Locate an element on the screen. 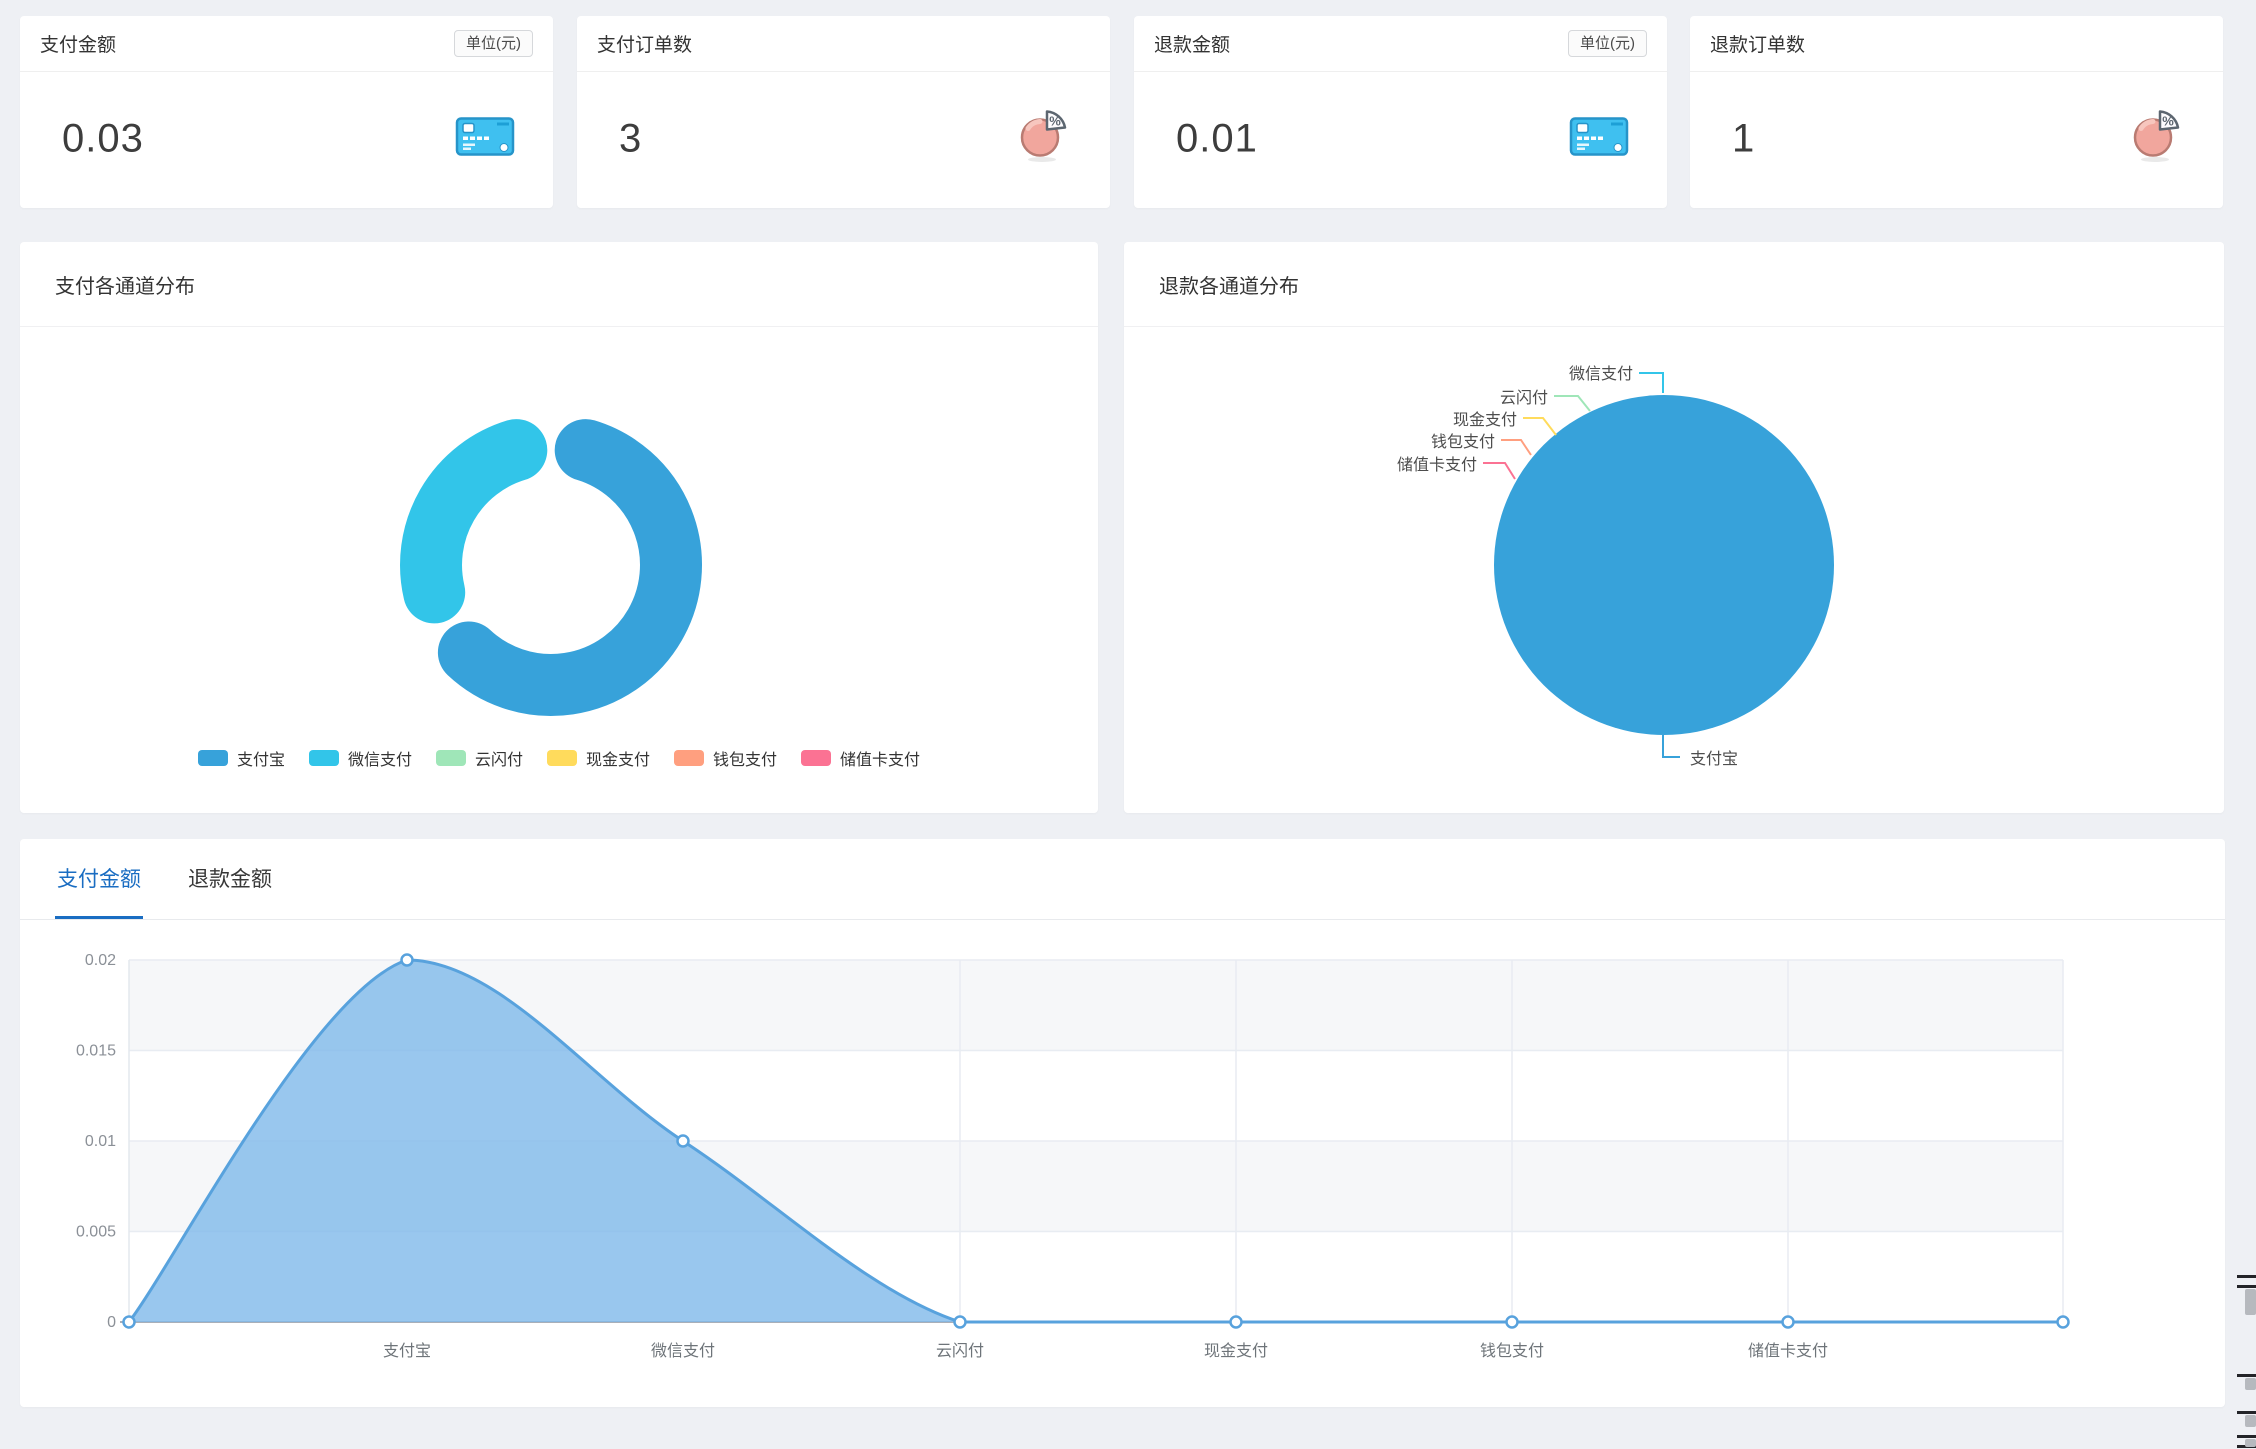 The width and height of the screenshot is (2256, 1449). y-tick: 0.01 is located at coordinates (100, 1141).